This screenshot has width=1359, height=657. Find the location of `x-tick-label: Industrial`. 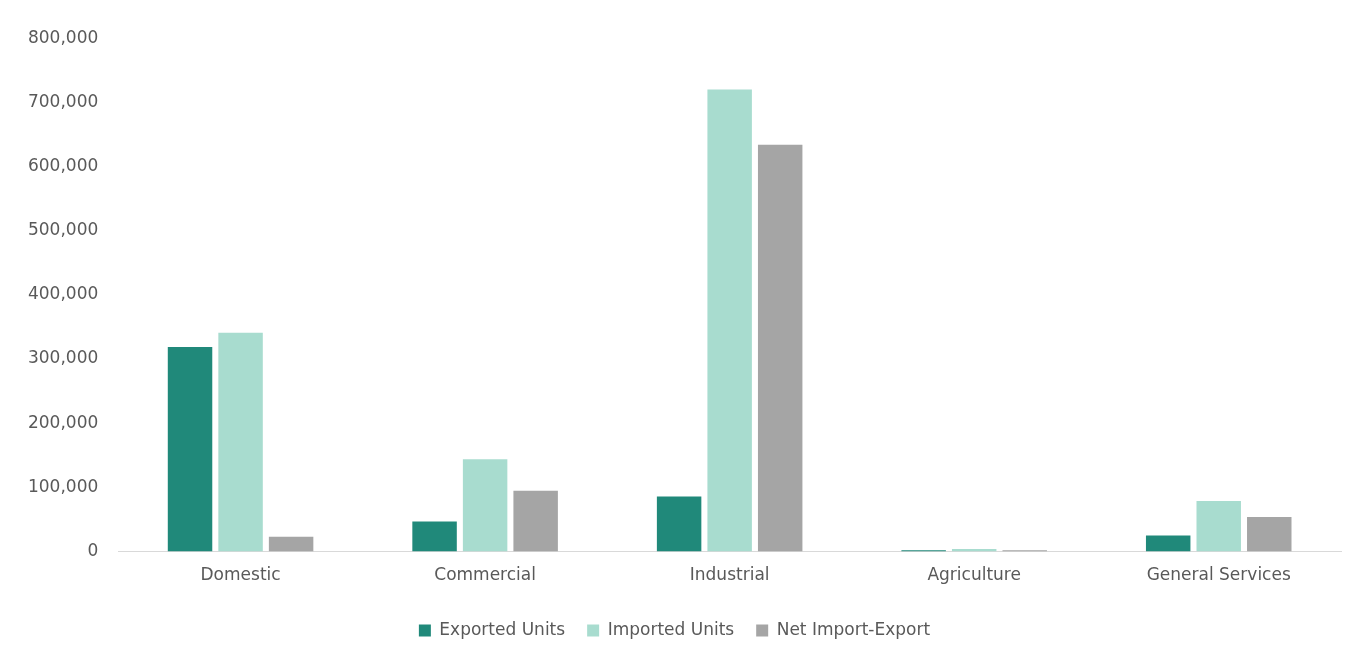

x-tick-label: Industrial is located at coordinates (729, 574).